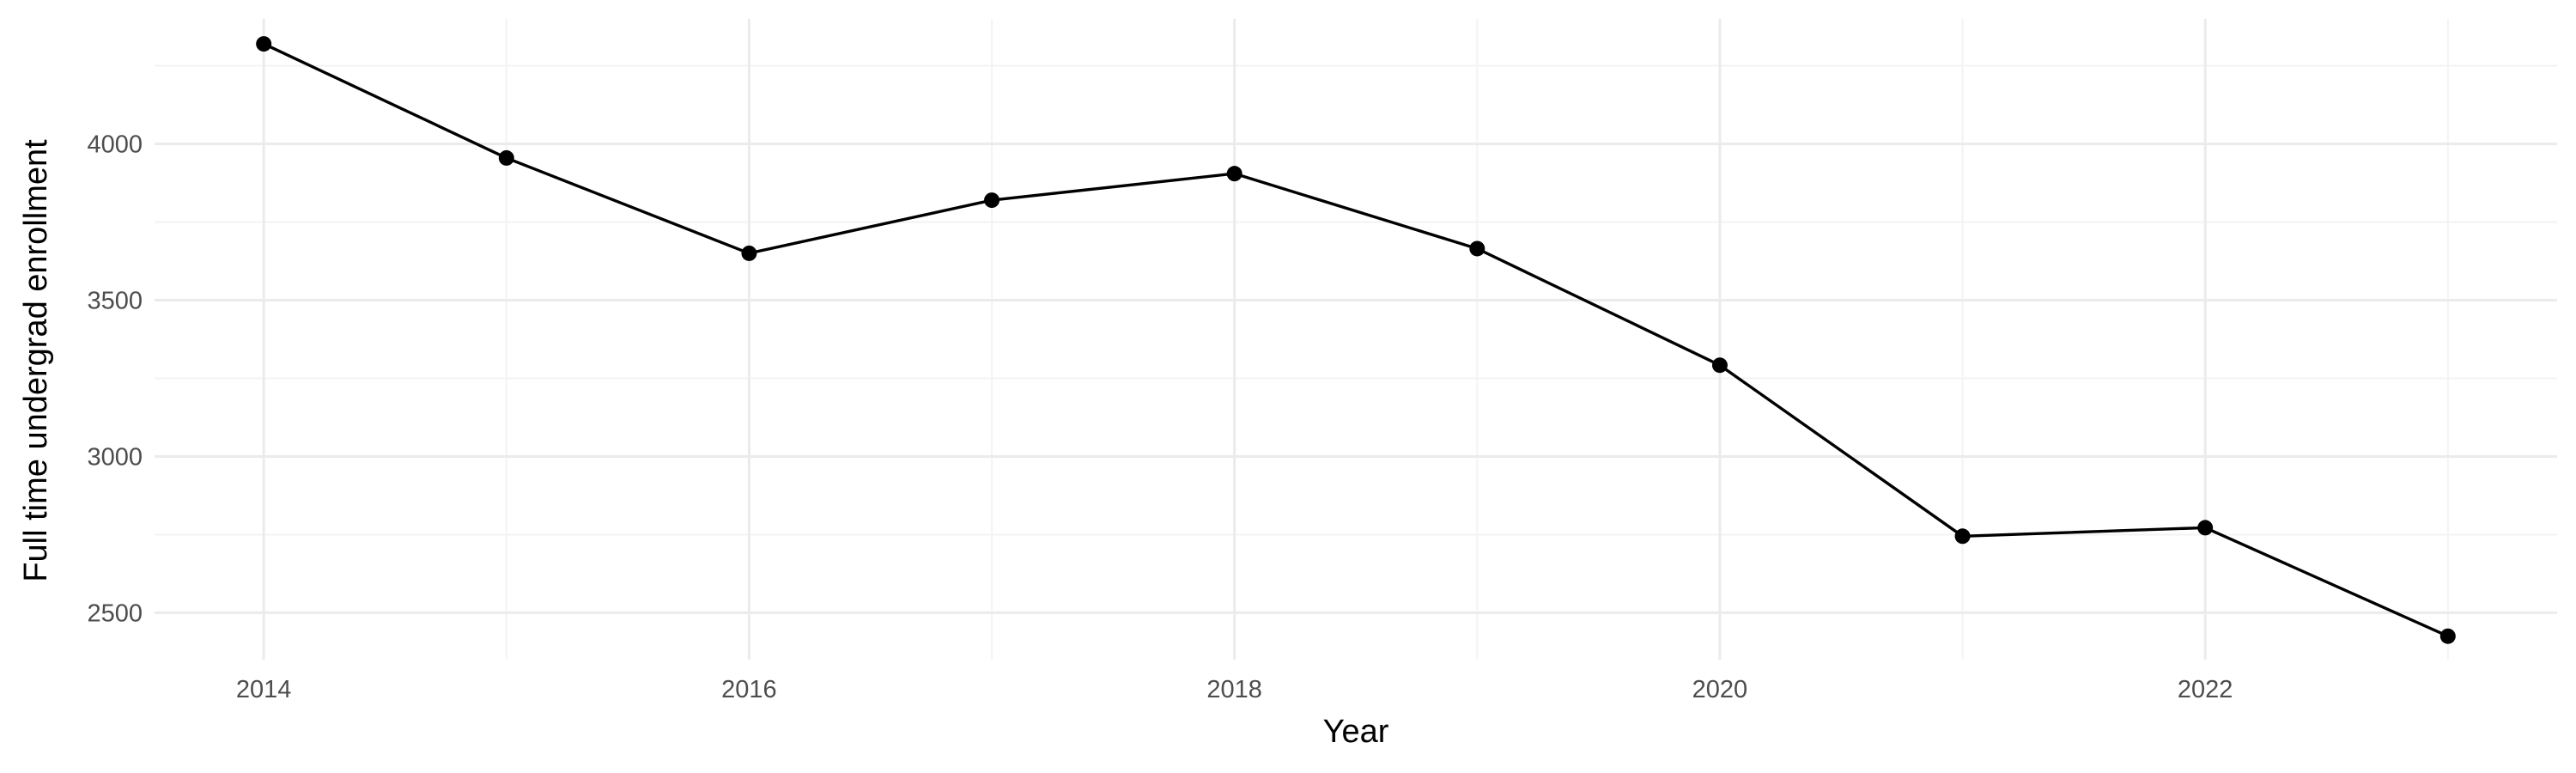  Describe the element at coordinates (115, 613) in the screenshot. I see `y-tick-label: 2500` at that location.